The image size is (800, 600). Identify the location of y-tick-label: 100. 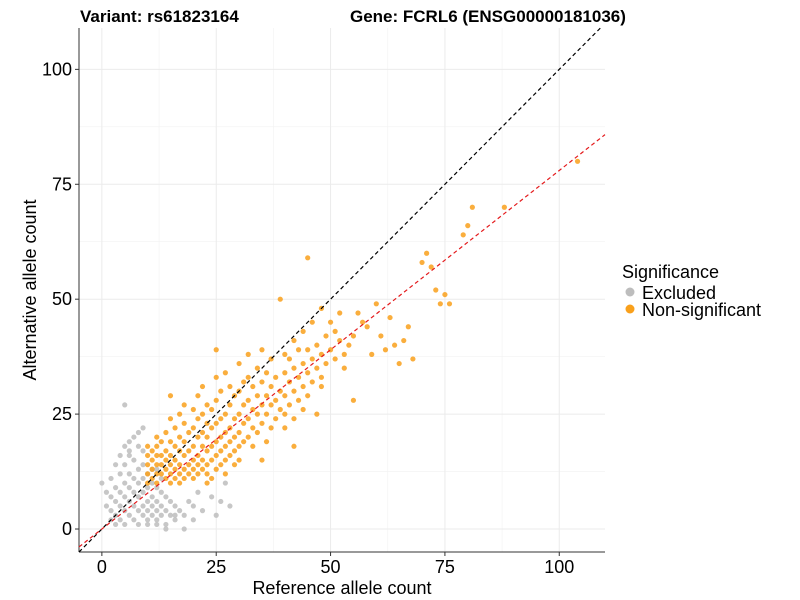
(57, 69).